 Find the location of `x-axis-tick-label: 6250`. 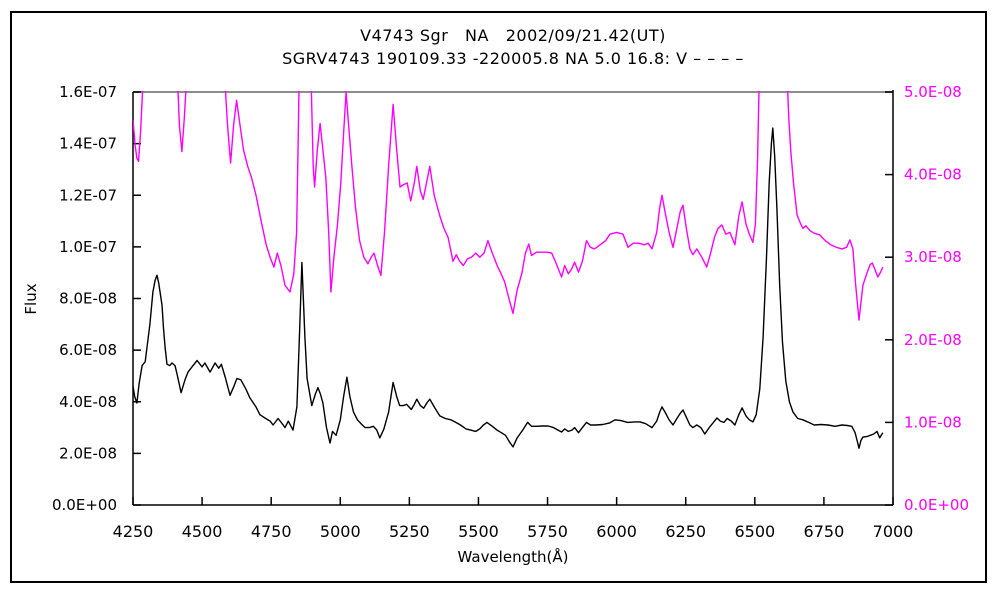

x-axis-tick-label: 6250 is located at coordinates (685, 531).